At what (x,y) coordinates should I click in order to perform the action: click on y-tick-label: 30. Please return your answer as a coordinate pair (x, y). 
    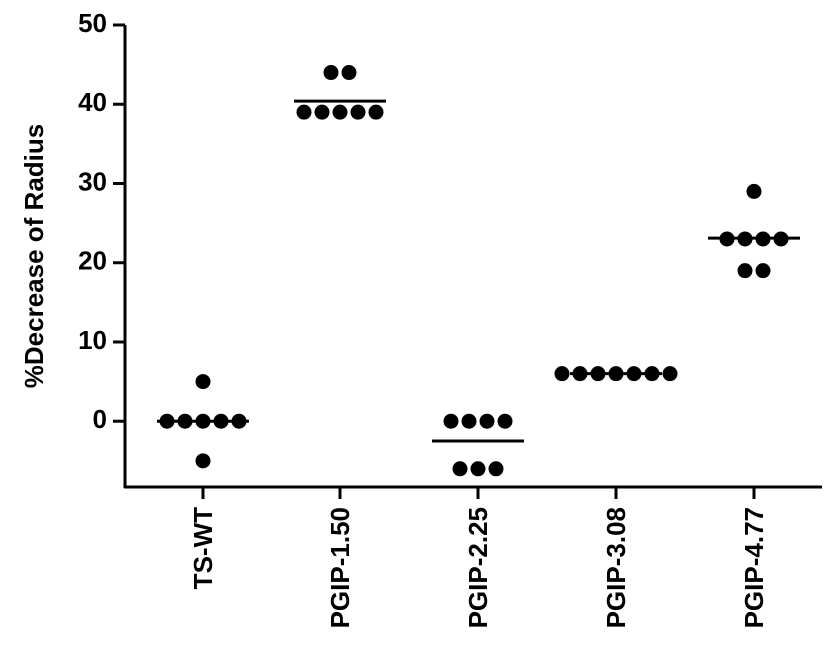
    Looking at the image, I should click on (92, 181).